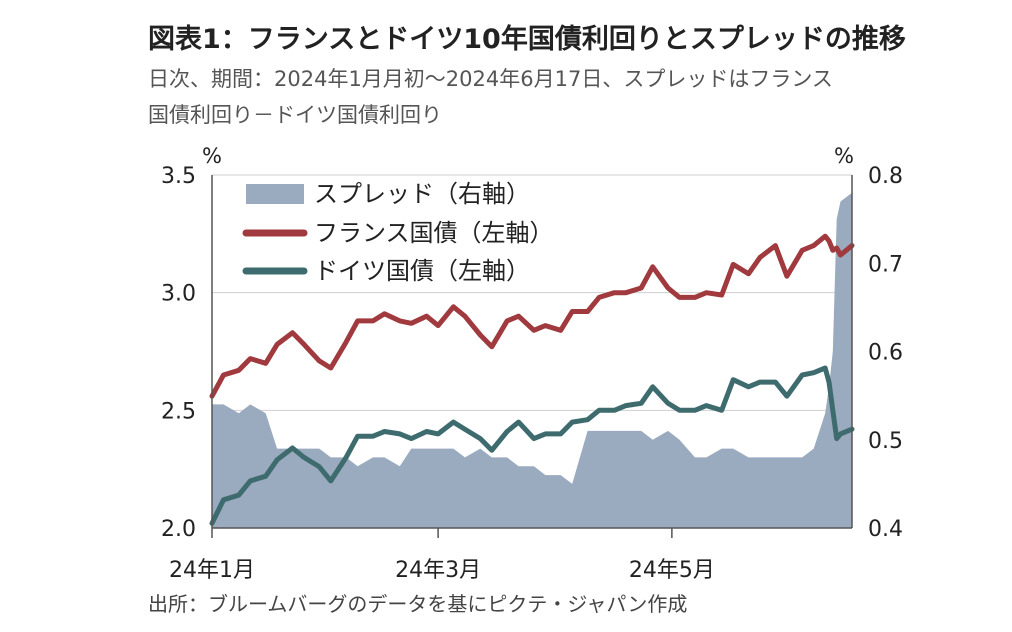 The height and width of the screenshot is (632, 1012). Describe the element at coordinates (438, 570) in the screenshot. I see `x-tick-label-1: 24年3月` at that location.